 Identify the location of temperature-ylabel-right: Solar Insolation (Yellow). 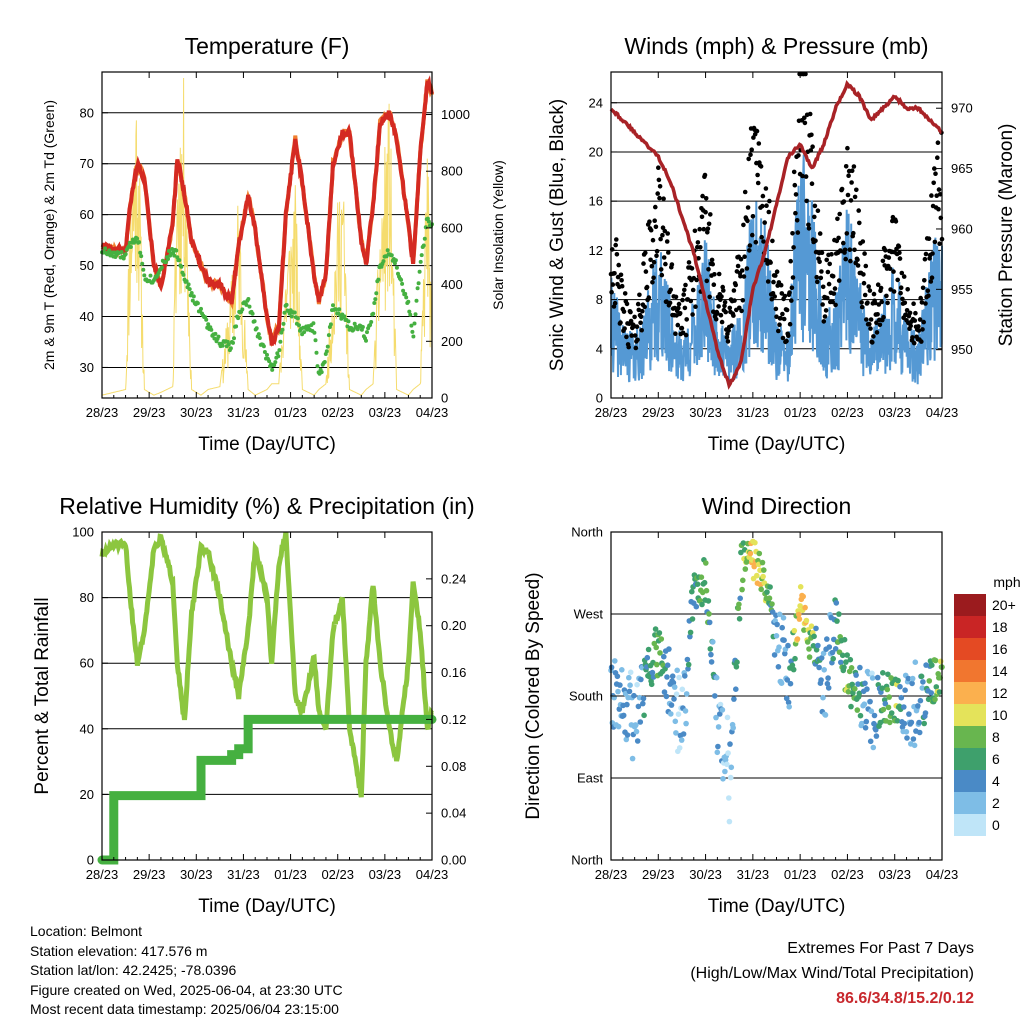
(498, 235).